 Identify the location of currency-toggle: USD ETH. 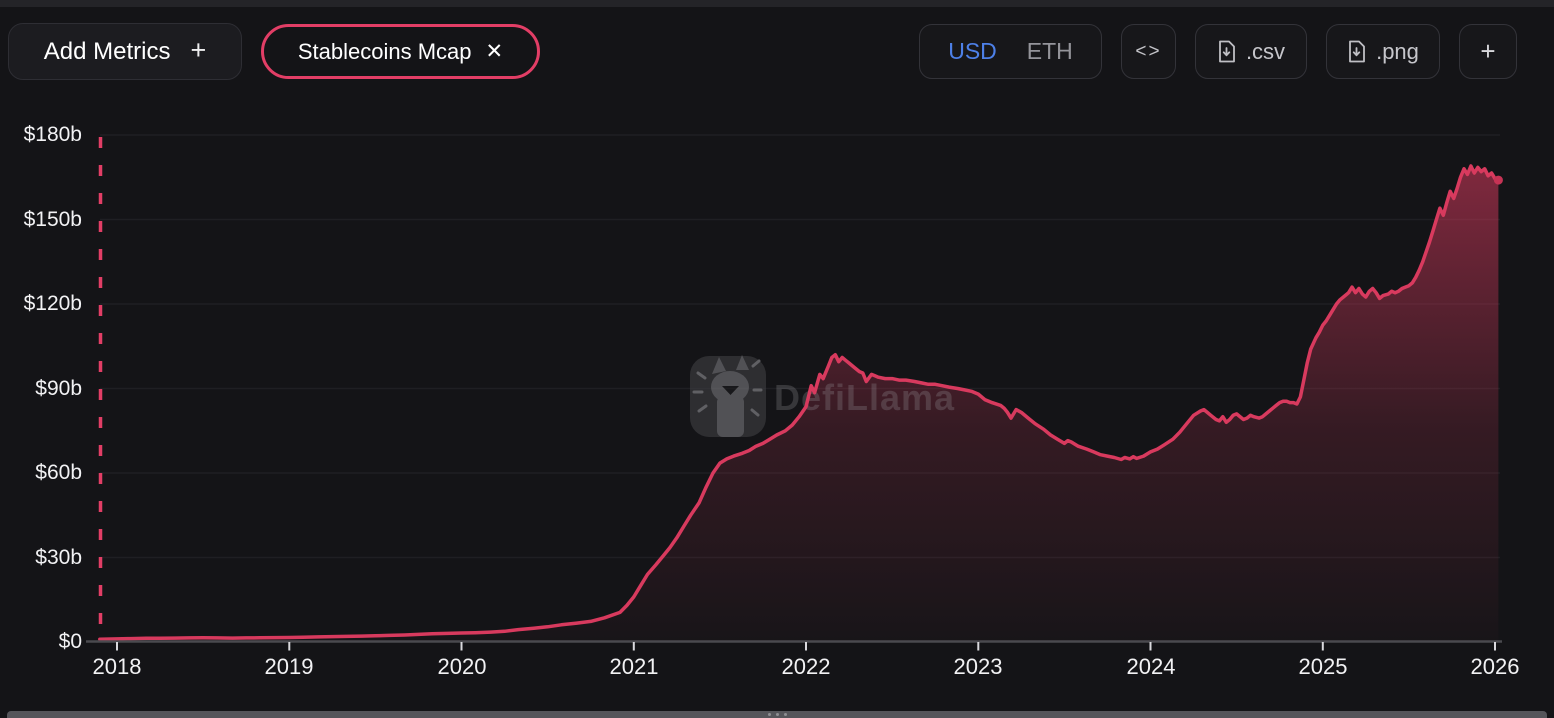
(1010, 51).